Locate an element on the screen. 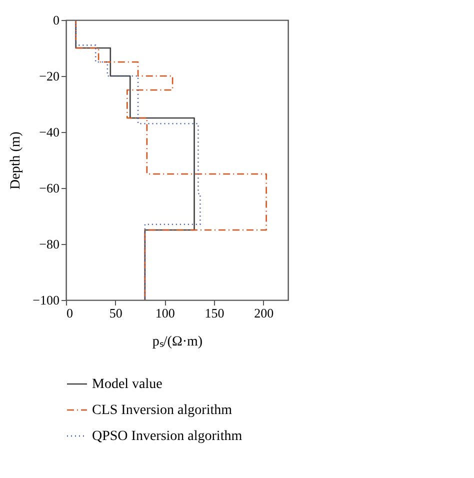 The width and height of the screenshot is (474, 478). y-axis-title: Depth (m) is located at coordinates (16, 160).